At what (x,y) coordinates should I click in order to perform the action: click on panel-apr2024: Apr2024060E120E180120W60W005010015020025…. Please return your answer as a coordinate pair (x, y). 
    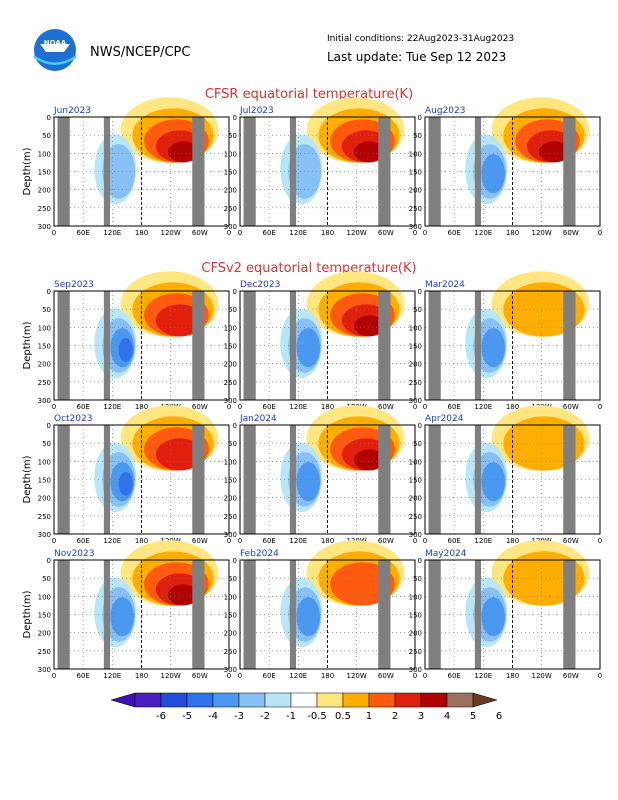
    Looking at the image, I should click on (505, 475).